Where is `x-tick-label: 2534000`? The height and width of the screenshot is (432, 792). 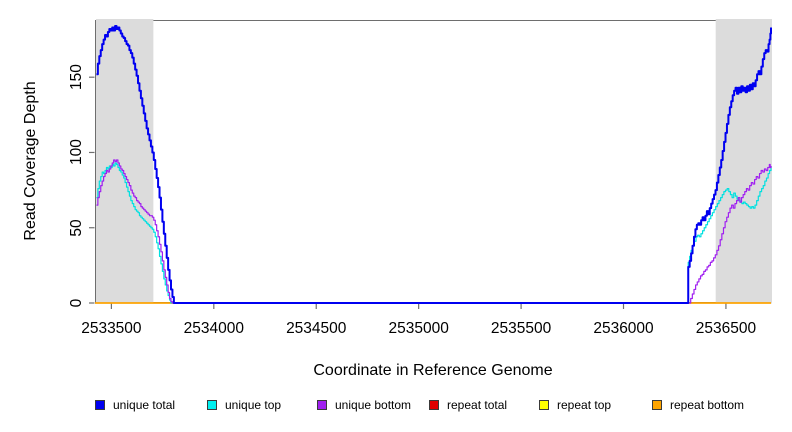
x-tick-label: 2534000 is located at coordinates (213, 328).